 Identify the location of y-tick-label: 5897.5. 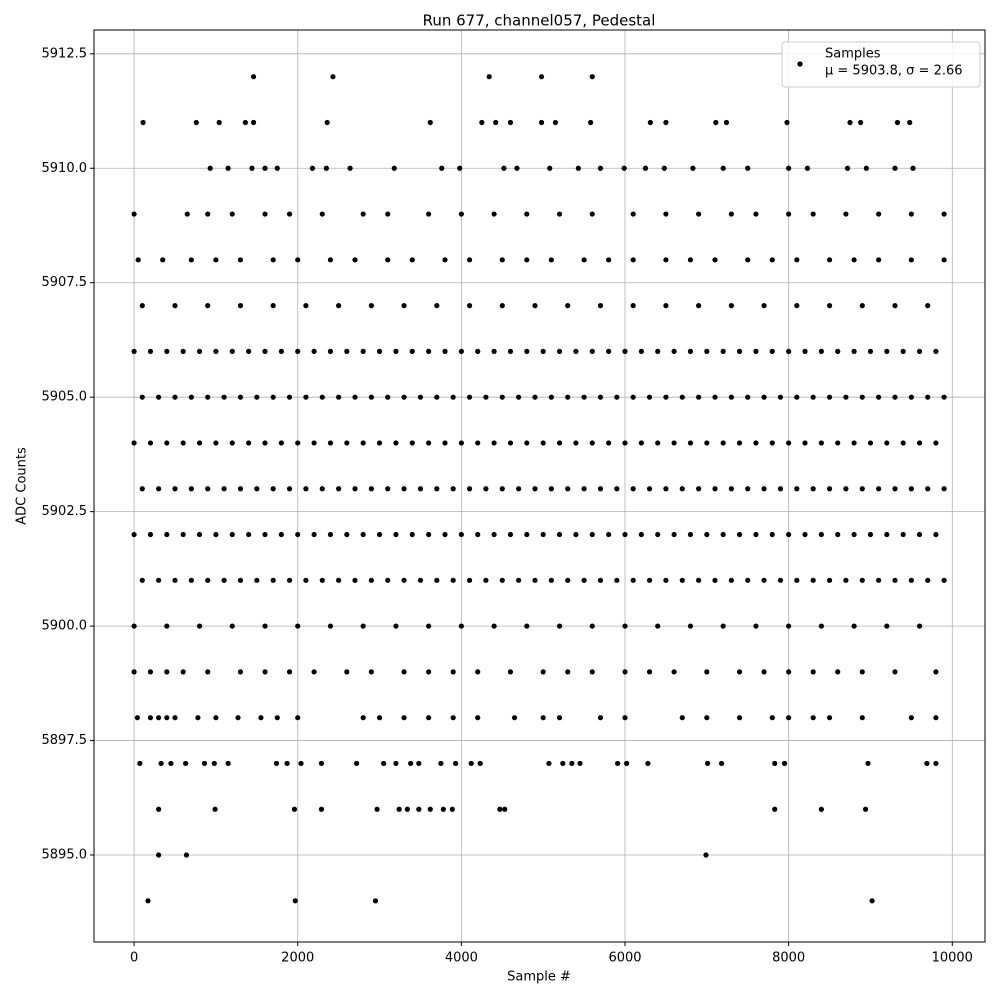
(65, 740).